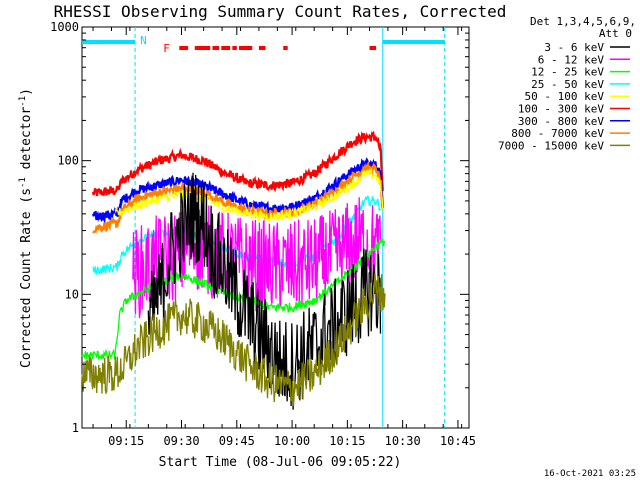  What do you see at coordinates (403, 441) in the screenshot?
I see `x-tick-label-5: 10:30` at bounding box center [403, 441].